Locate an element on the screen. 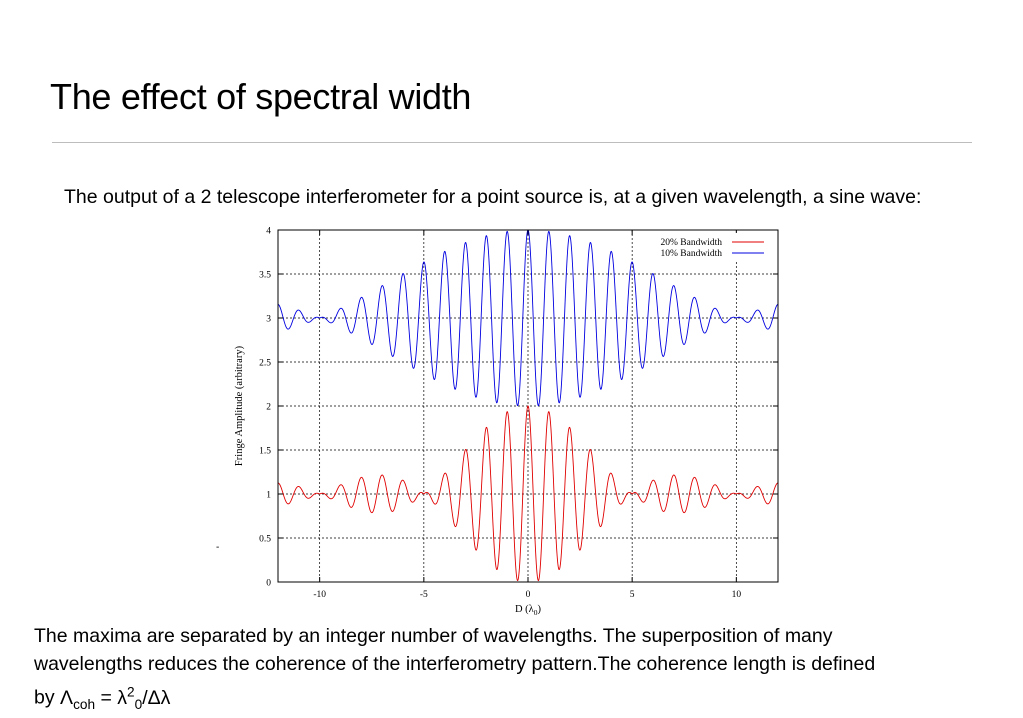 This screenshot has height=718, width=1023. x-tick-label: 10 is located at coordinates (737, 595).